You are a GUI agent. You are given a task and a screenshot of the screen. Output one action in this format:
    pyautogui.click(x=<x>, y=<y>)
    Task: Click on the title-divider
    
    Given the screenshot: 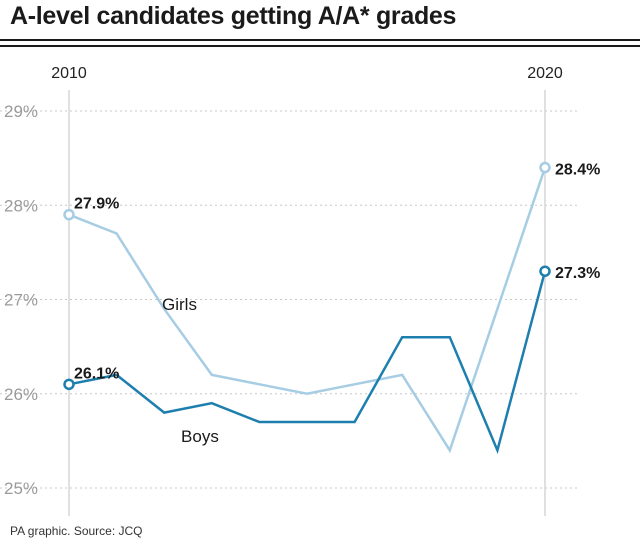 What is the action you would take?
    pyautogui.click(x=320, y=40)
    